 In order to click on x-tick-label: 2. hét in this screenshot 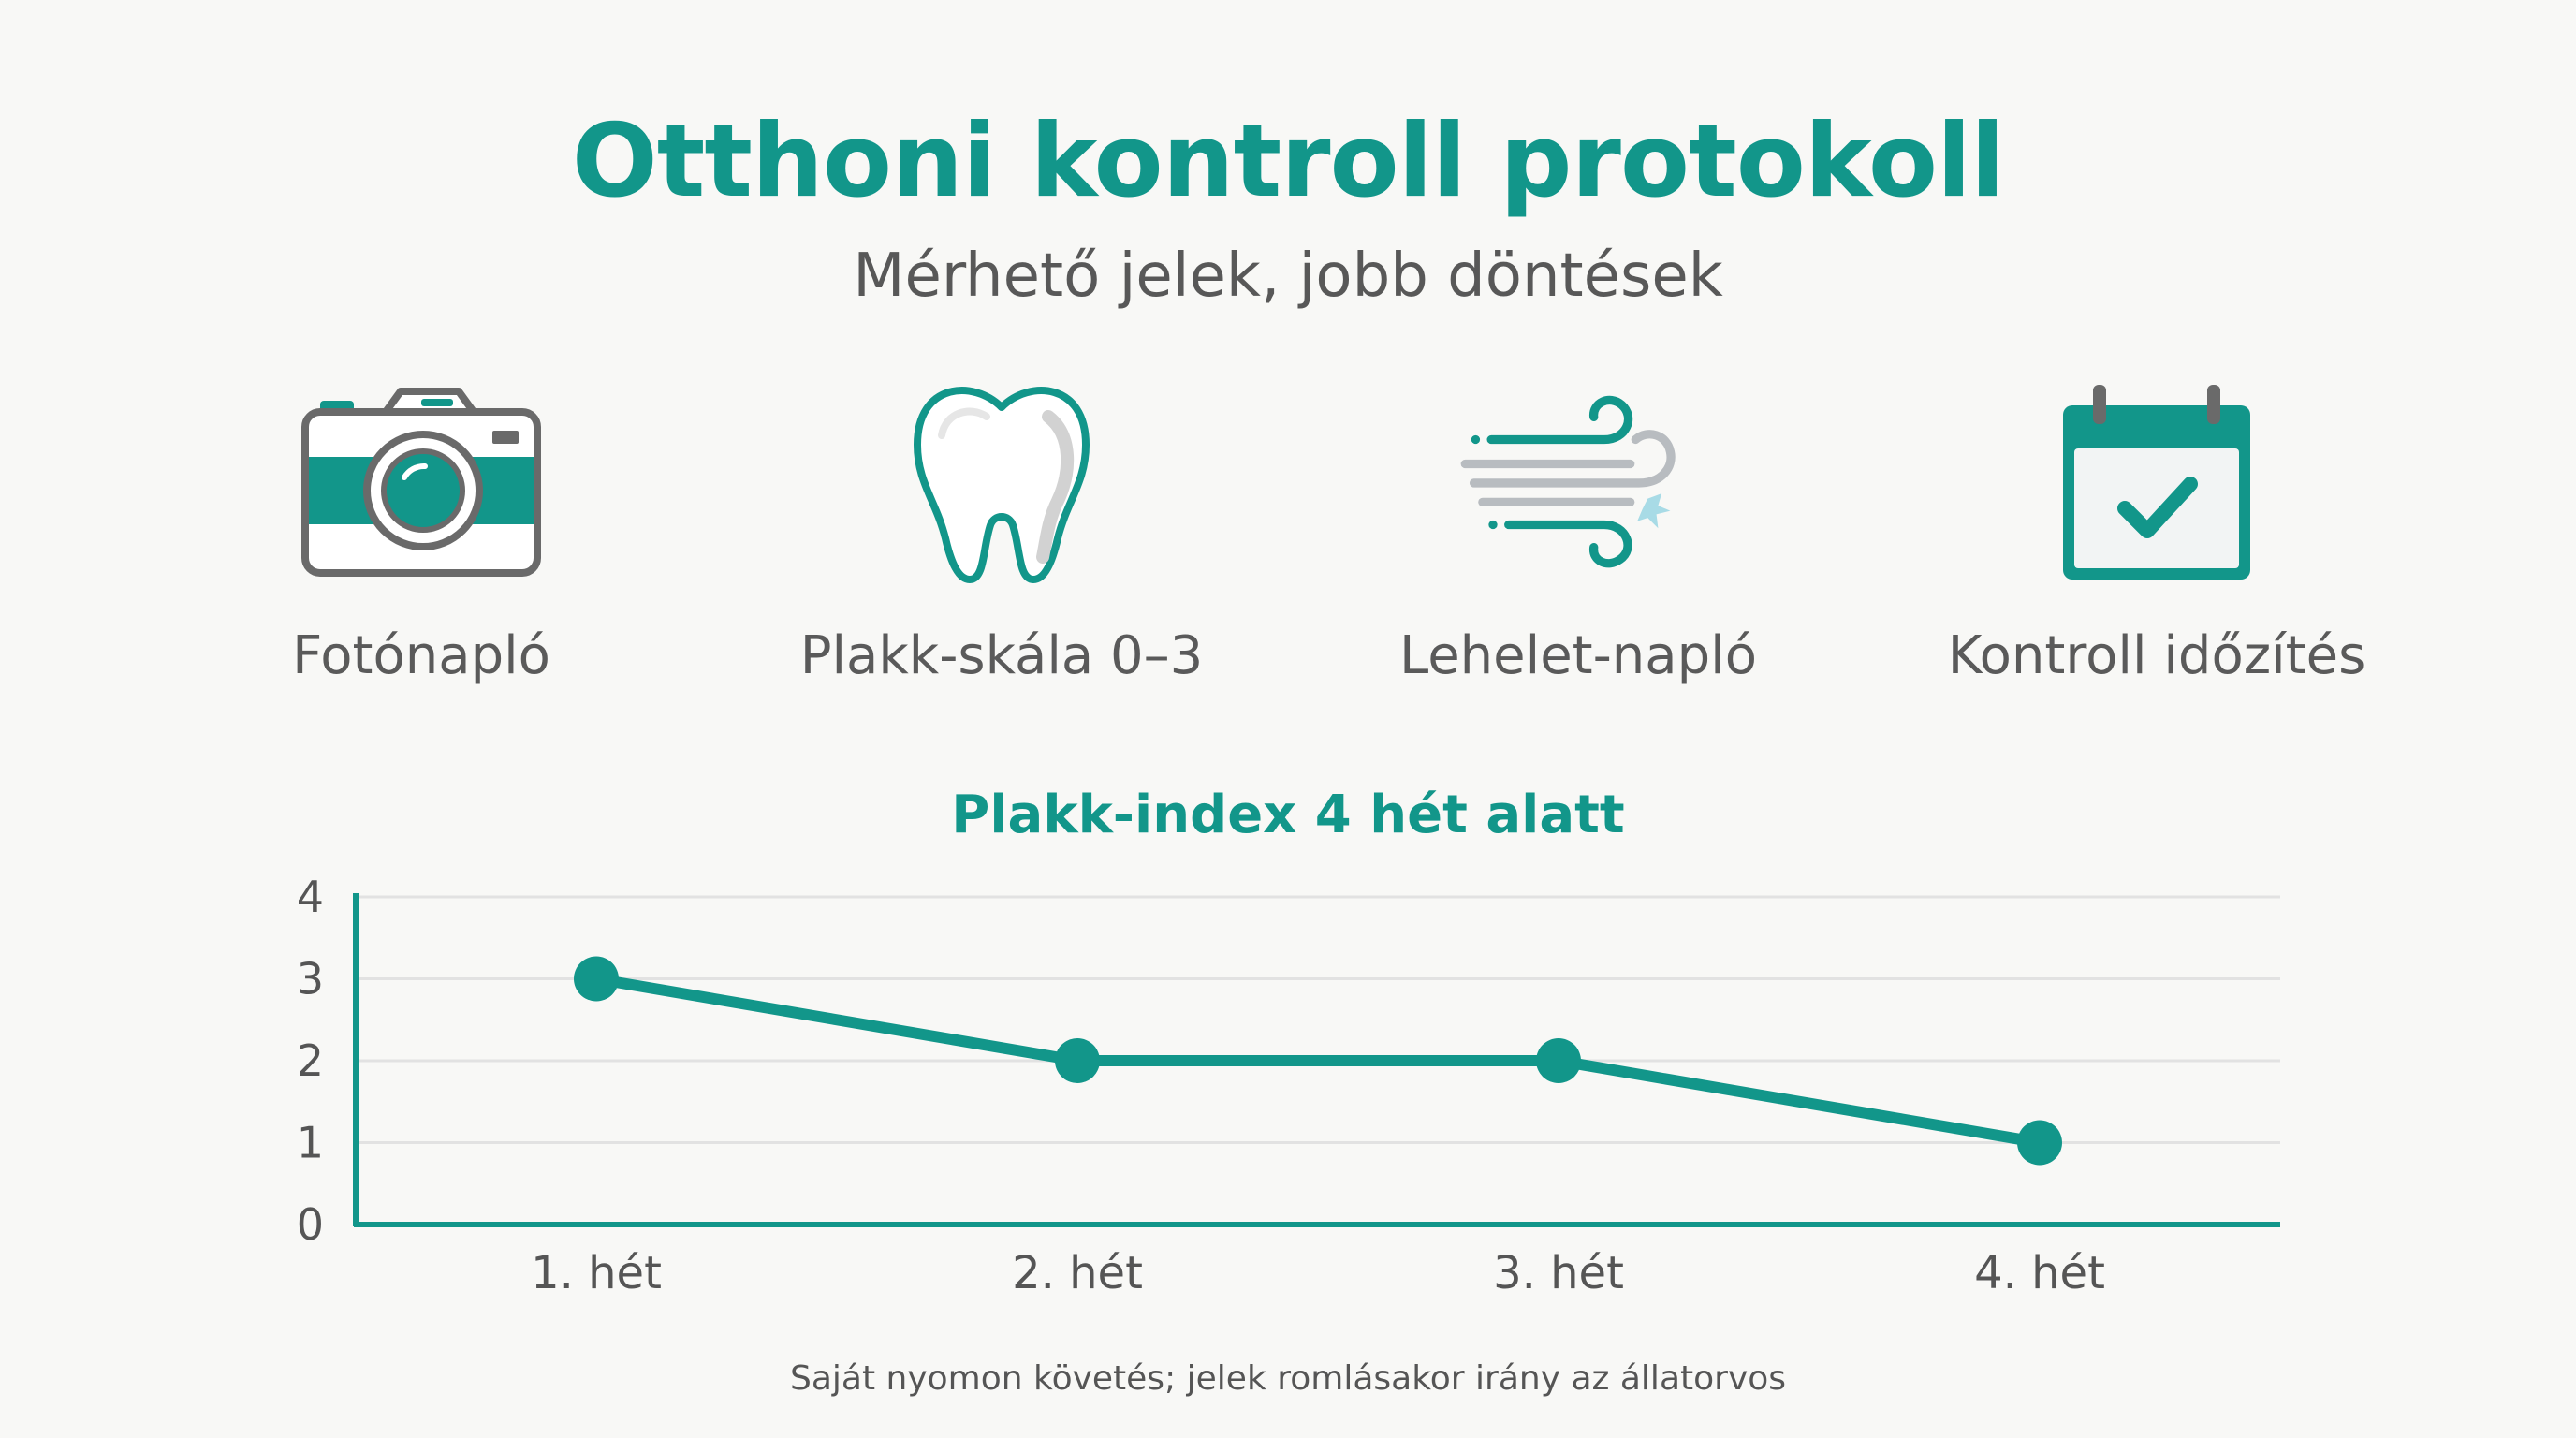, I will do `click(1078, 1273)`.